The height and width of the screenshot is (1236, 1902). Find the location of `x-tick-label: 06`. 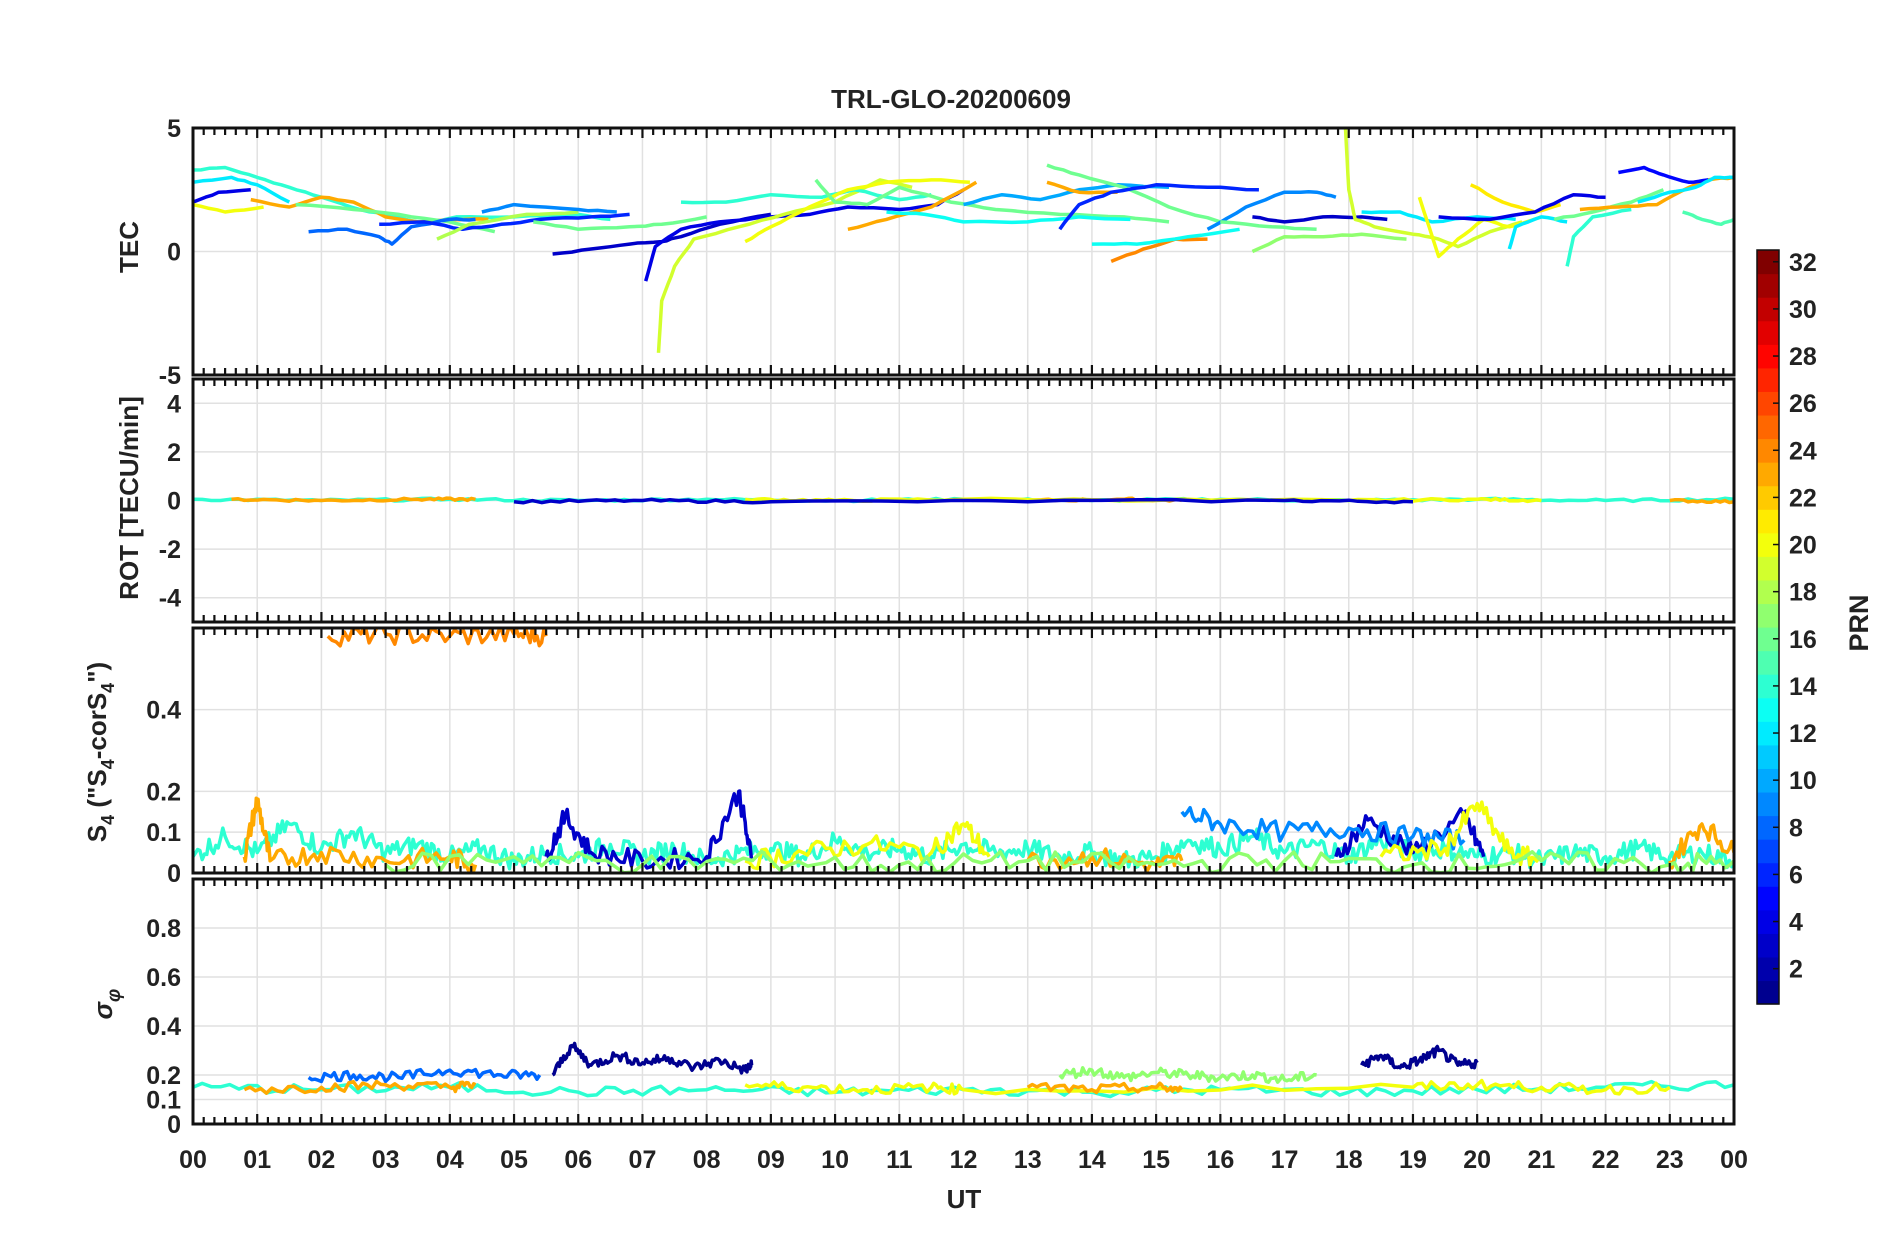

x-tick-label: 06 is located at coordinates (578, 1160).